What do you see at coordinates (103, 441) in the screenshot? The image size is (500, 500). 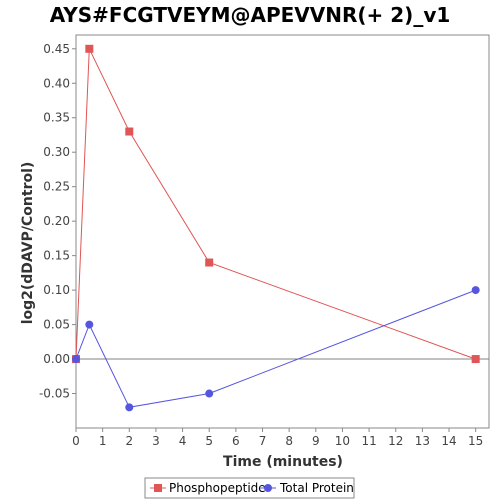 I see `x-tick-label: 1` at bounding box center [103, 441].